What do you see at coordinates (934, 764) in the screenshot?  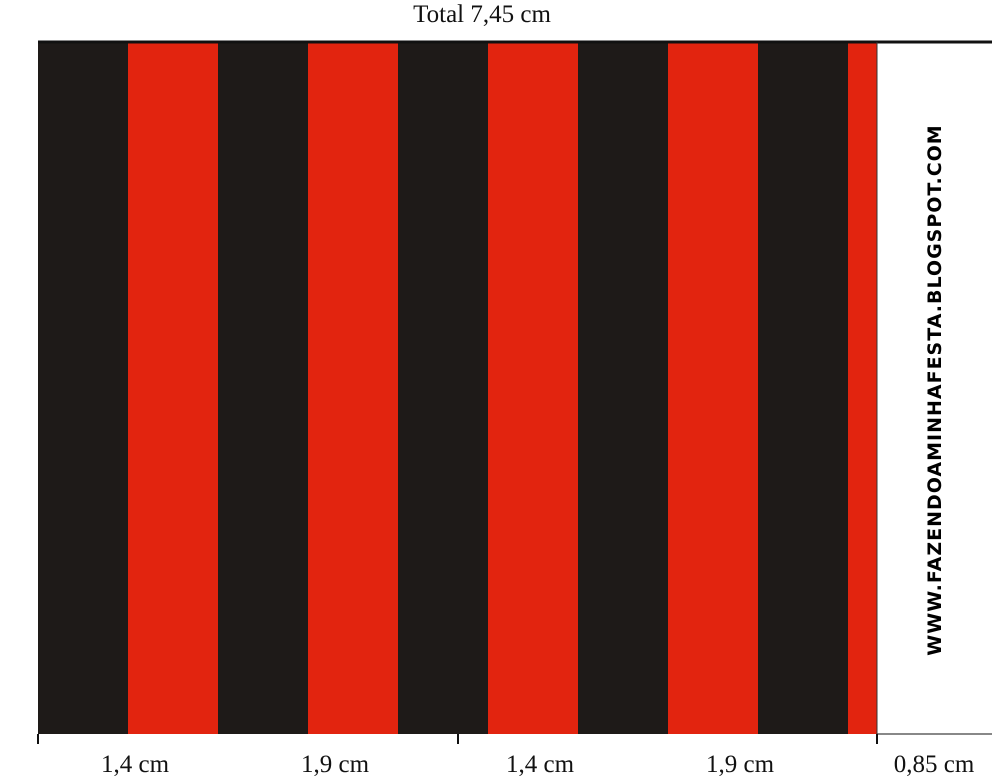 I see `measure-label: 0,85 cm` at bounding box center [934, 764].